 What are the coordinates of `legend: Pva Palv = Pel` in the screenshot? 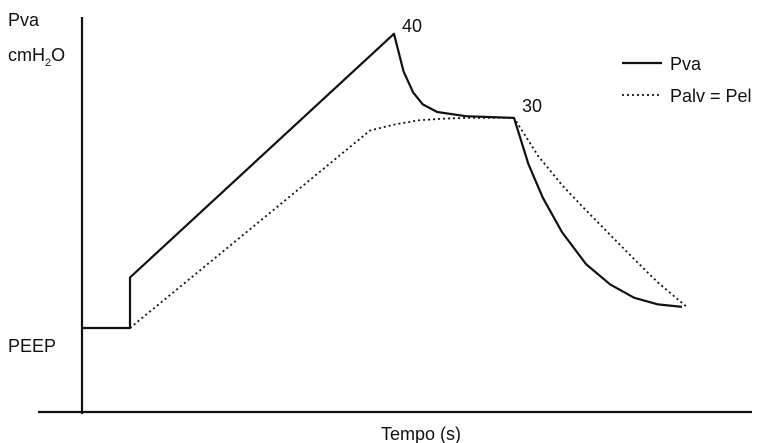 It's located at (687, 80).